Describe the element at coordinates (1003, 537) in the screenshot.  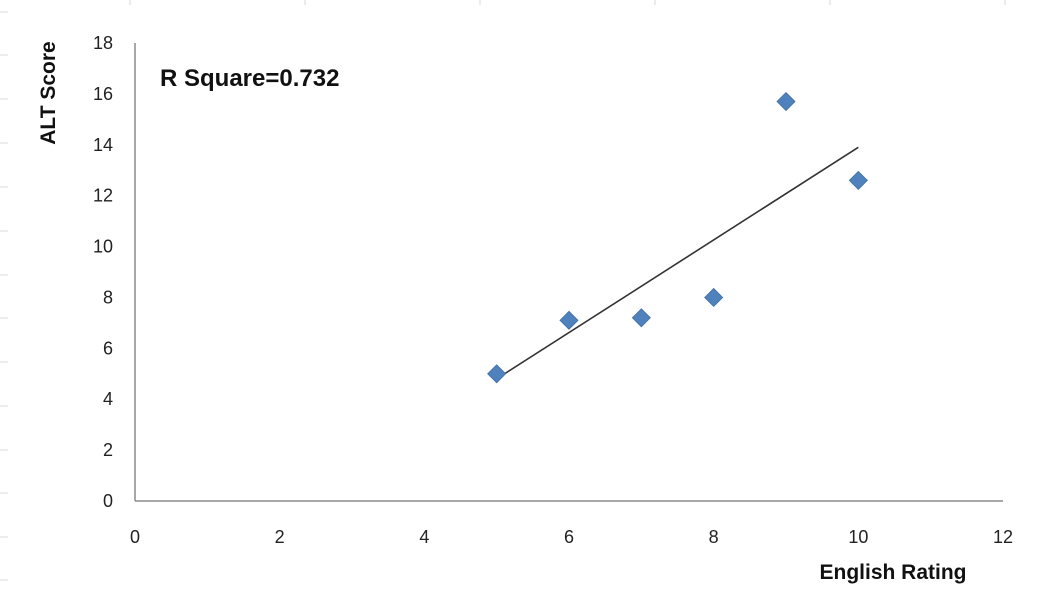
I see `x-tick-label: 12` at that location.